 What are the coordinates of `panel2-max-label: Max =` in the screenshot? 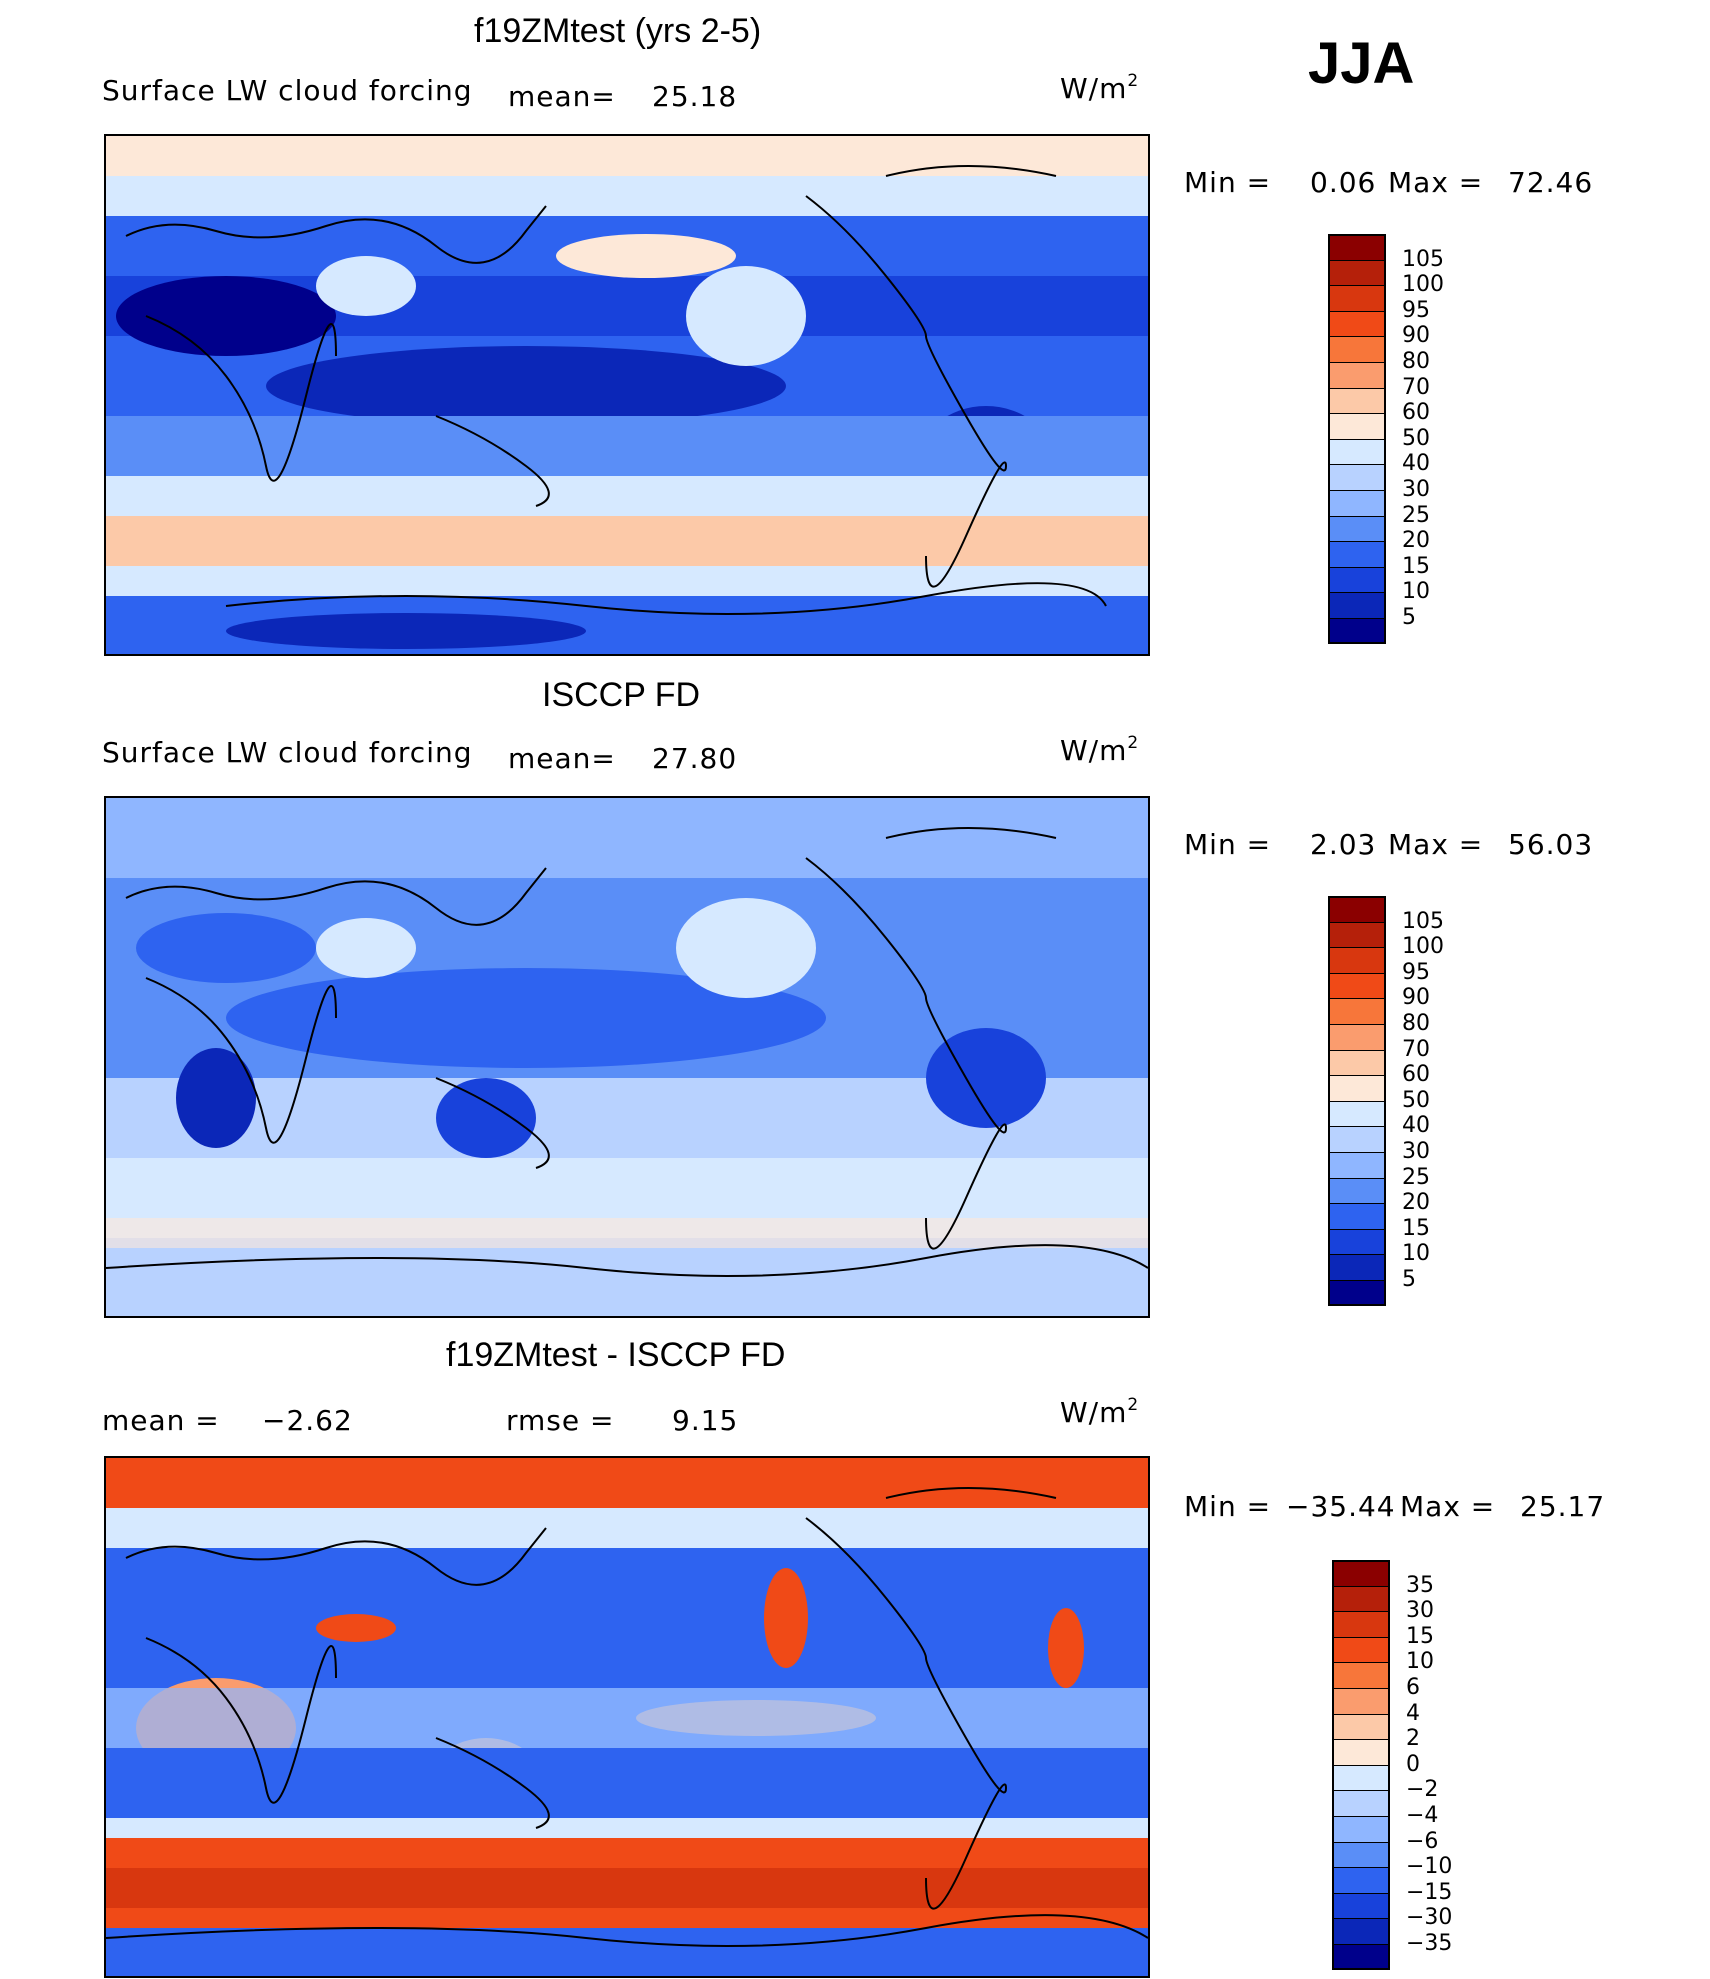 It's located at (1436, 844).